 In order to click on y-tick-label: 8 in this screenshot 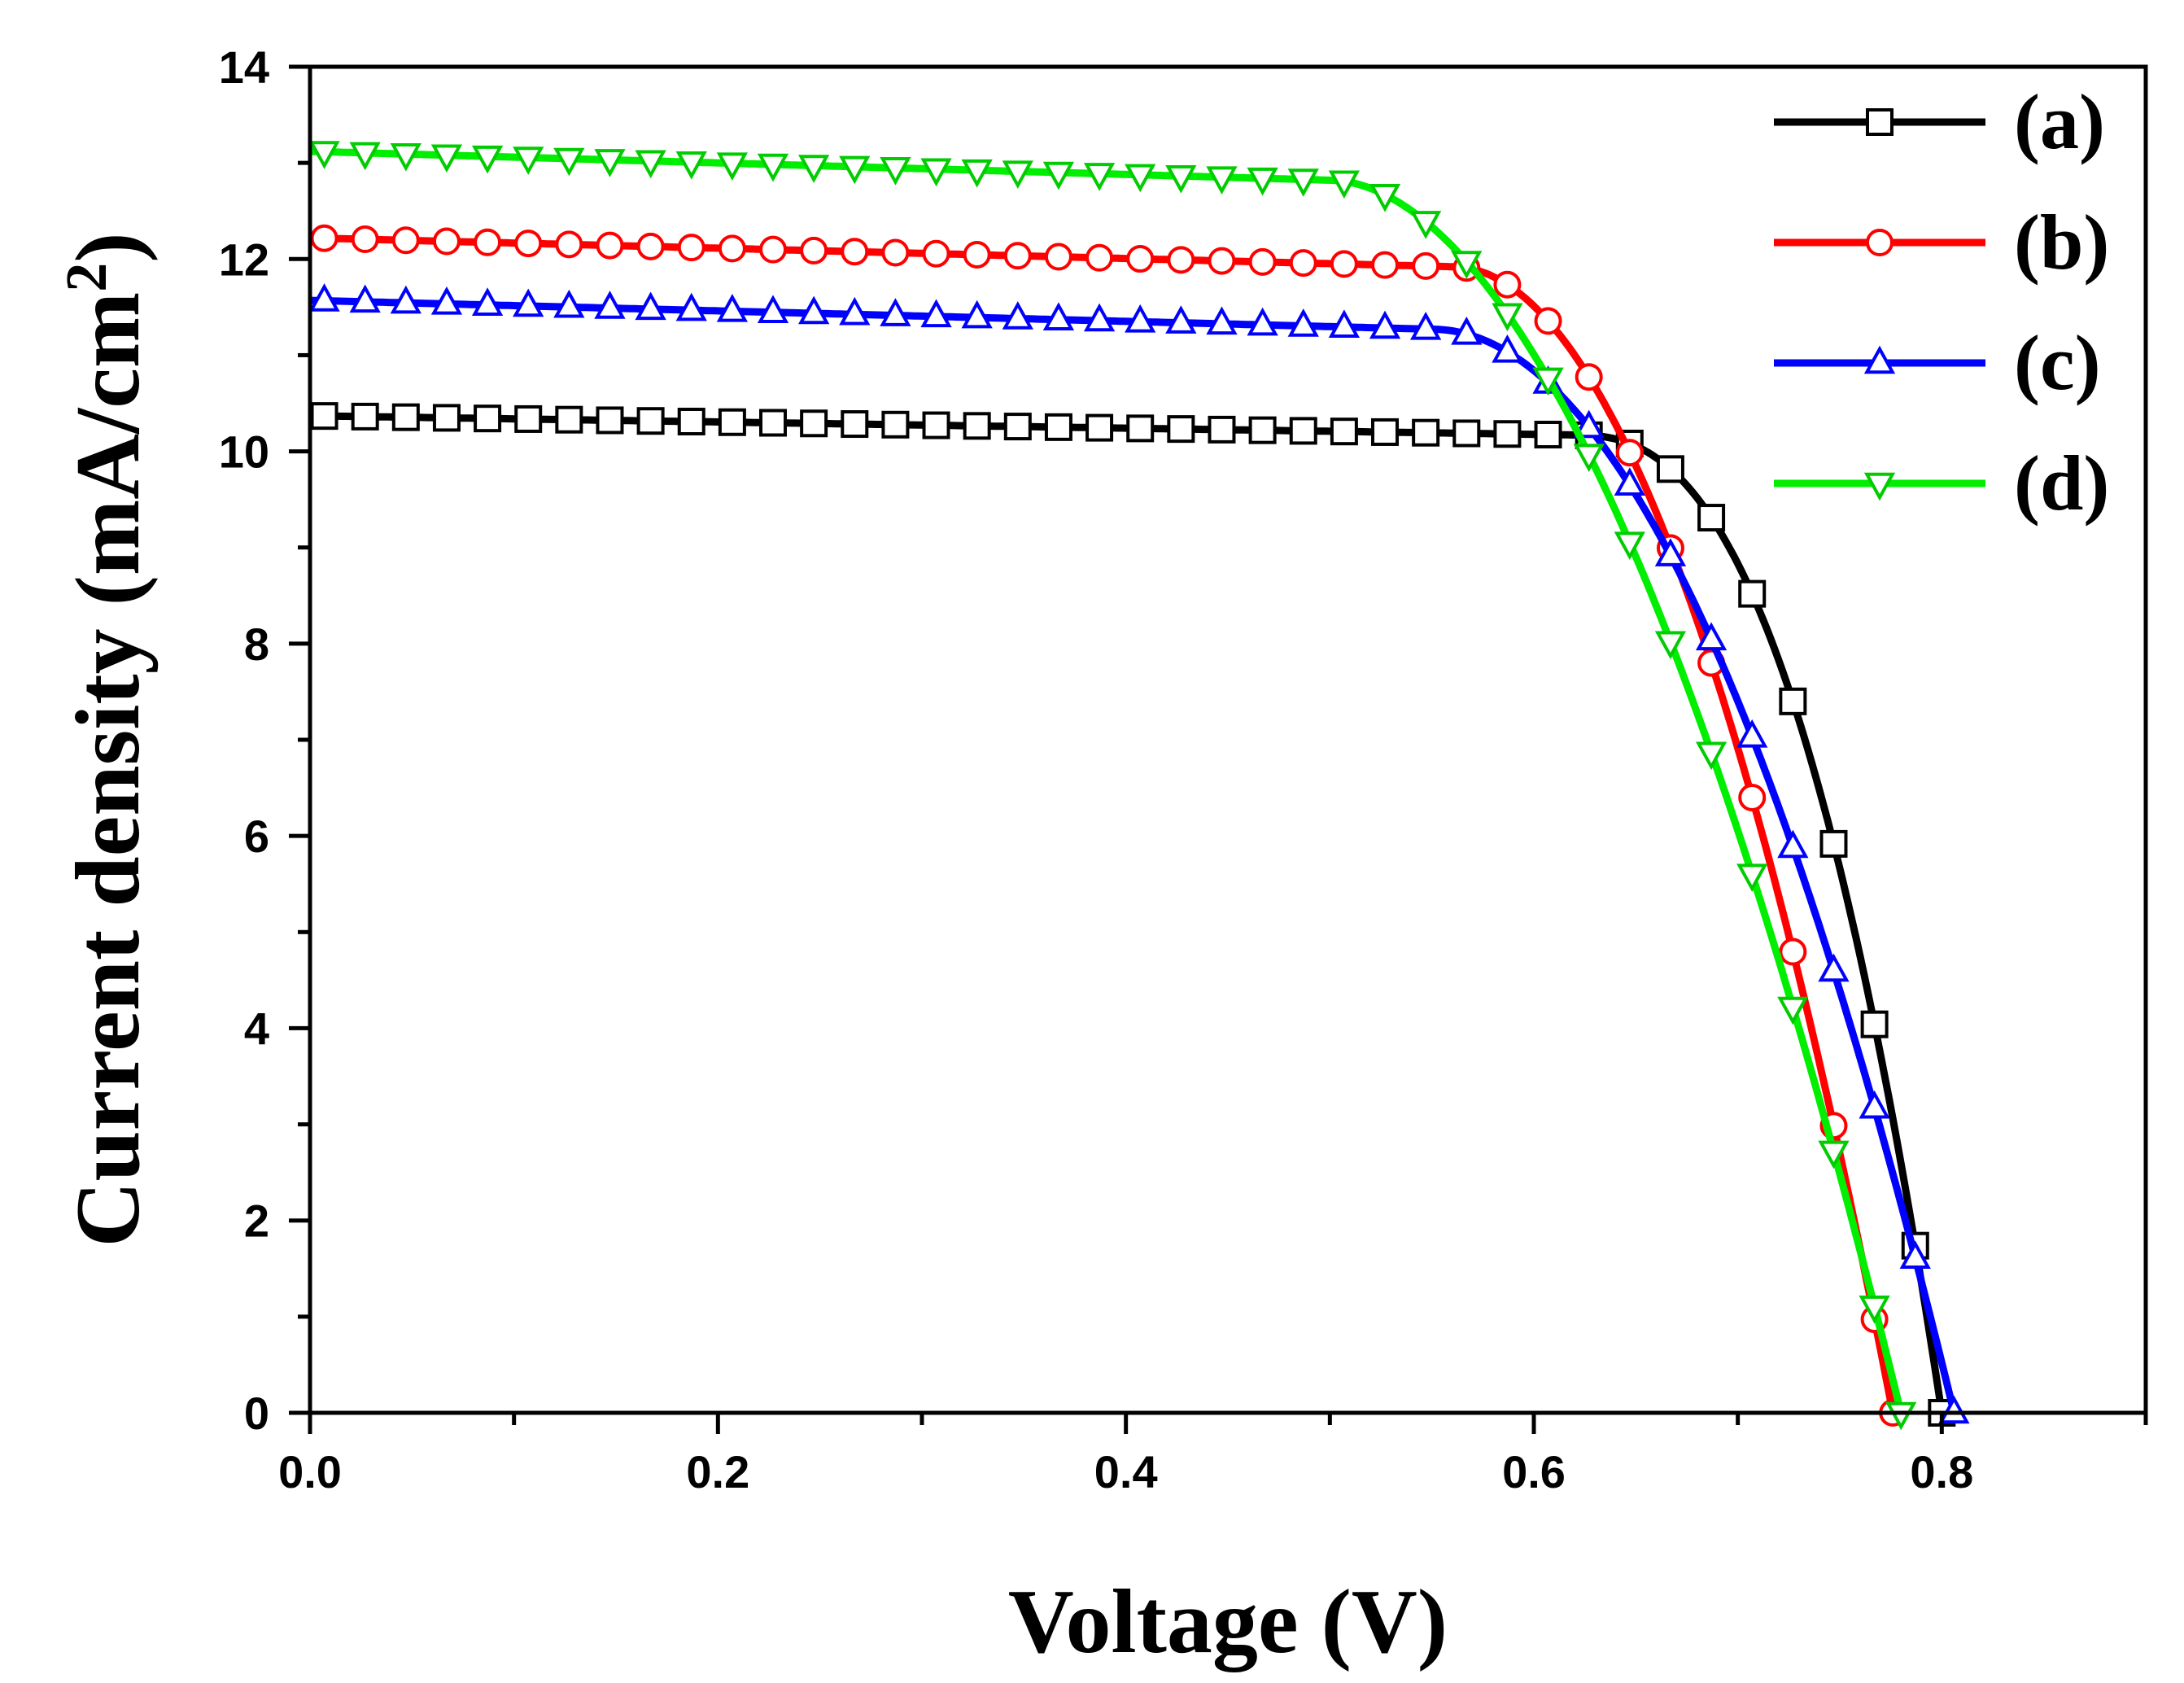, I will do `click(256, 644)`.